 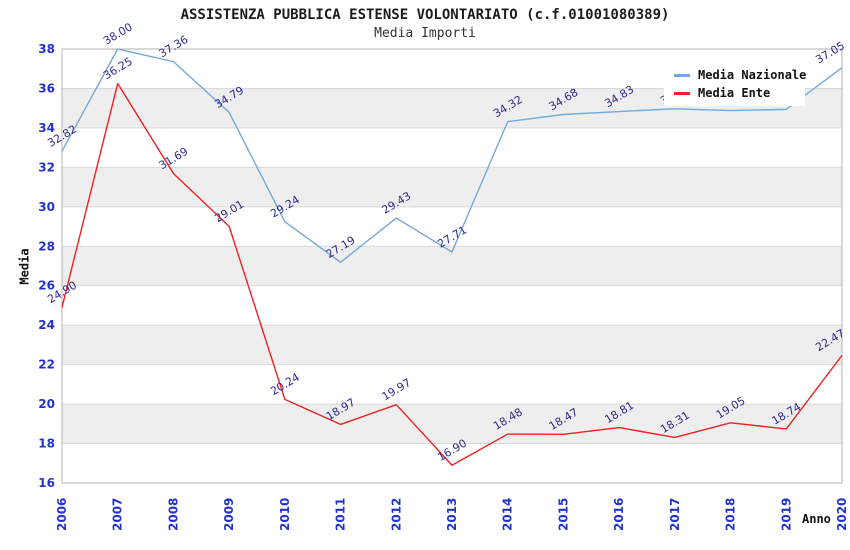 What do you see at coordinates (46, 88) in the screenshot?
I see `svg-text: 36` at bounding box center [46, 88].